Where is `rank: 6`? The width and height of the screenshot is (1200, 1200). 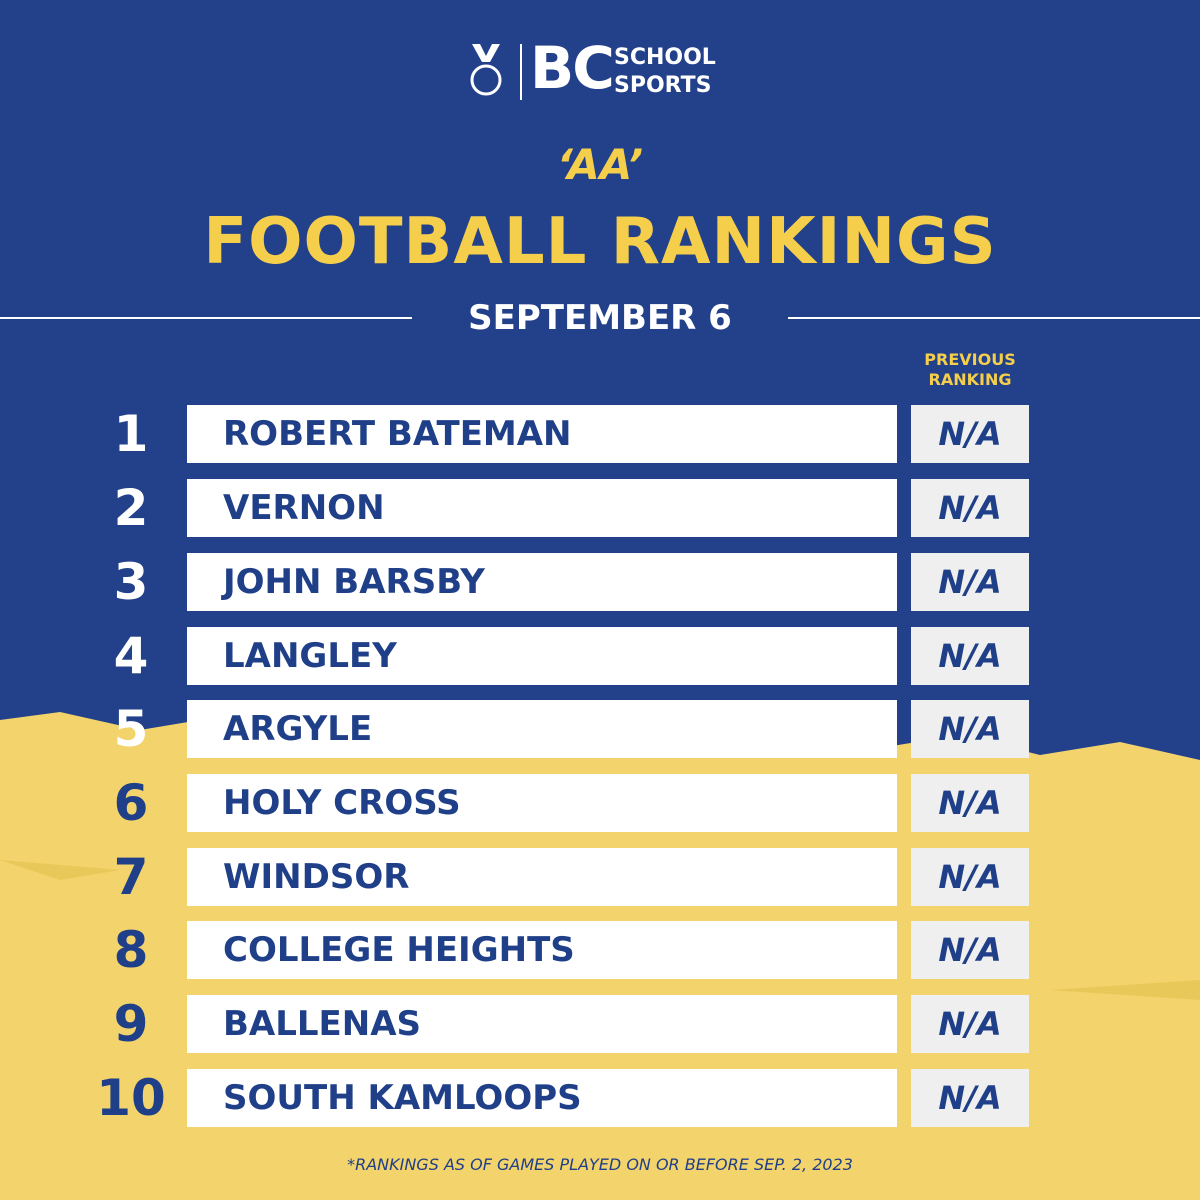 rank: 6 is located at coordinates (131, 803).